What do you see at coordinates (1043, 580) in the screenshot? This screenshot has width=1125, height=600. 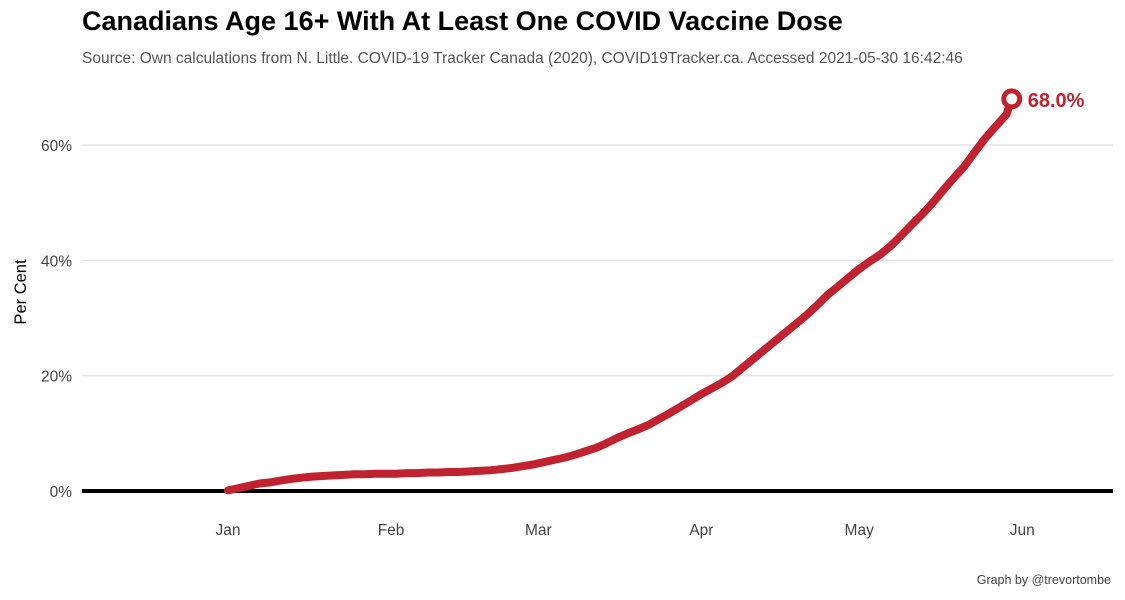 I see `graph-credit: Graph by @trevortombe` at bounding box center [1043, 580].